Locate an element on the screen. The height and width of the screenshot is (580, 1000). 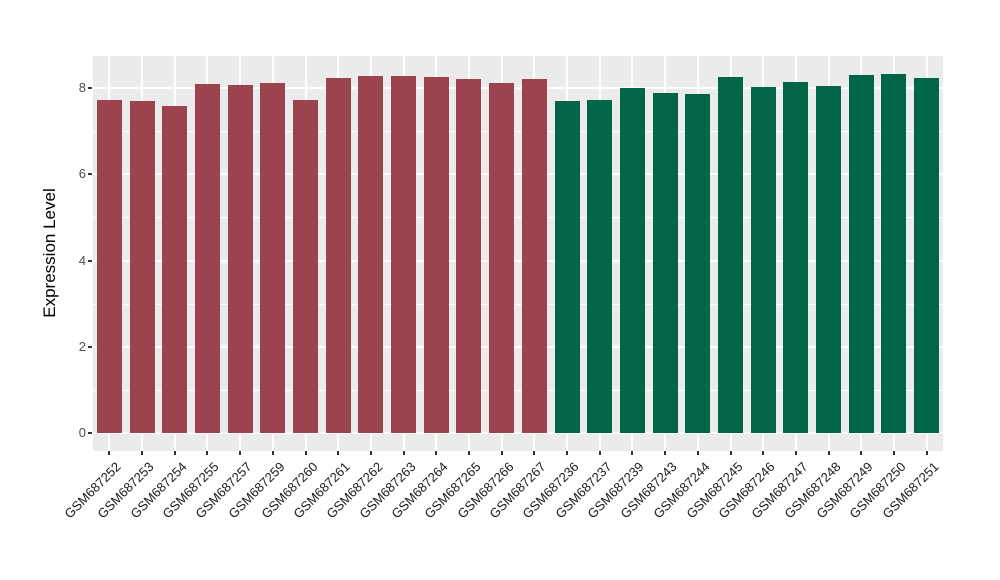
bar-GSM687243 is located at coordinates (665, 262).